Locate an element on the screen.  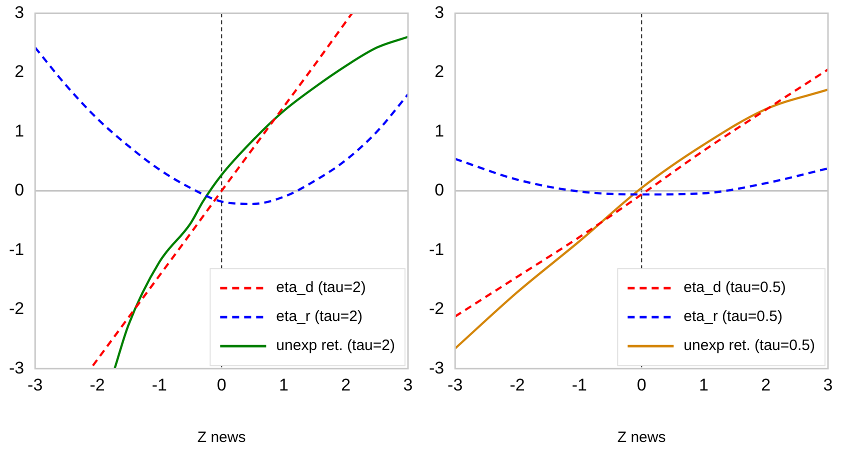
legend-label: eta_d (tau=0.5) is located at coordinates (735, 287).